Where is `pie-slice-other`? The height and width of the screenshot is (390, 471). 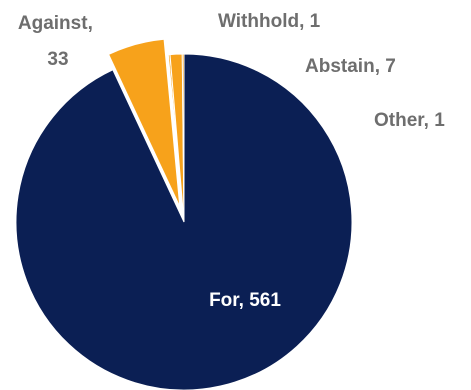
pie-slice-other is located at coordinates (183, 138).